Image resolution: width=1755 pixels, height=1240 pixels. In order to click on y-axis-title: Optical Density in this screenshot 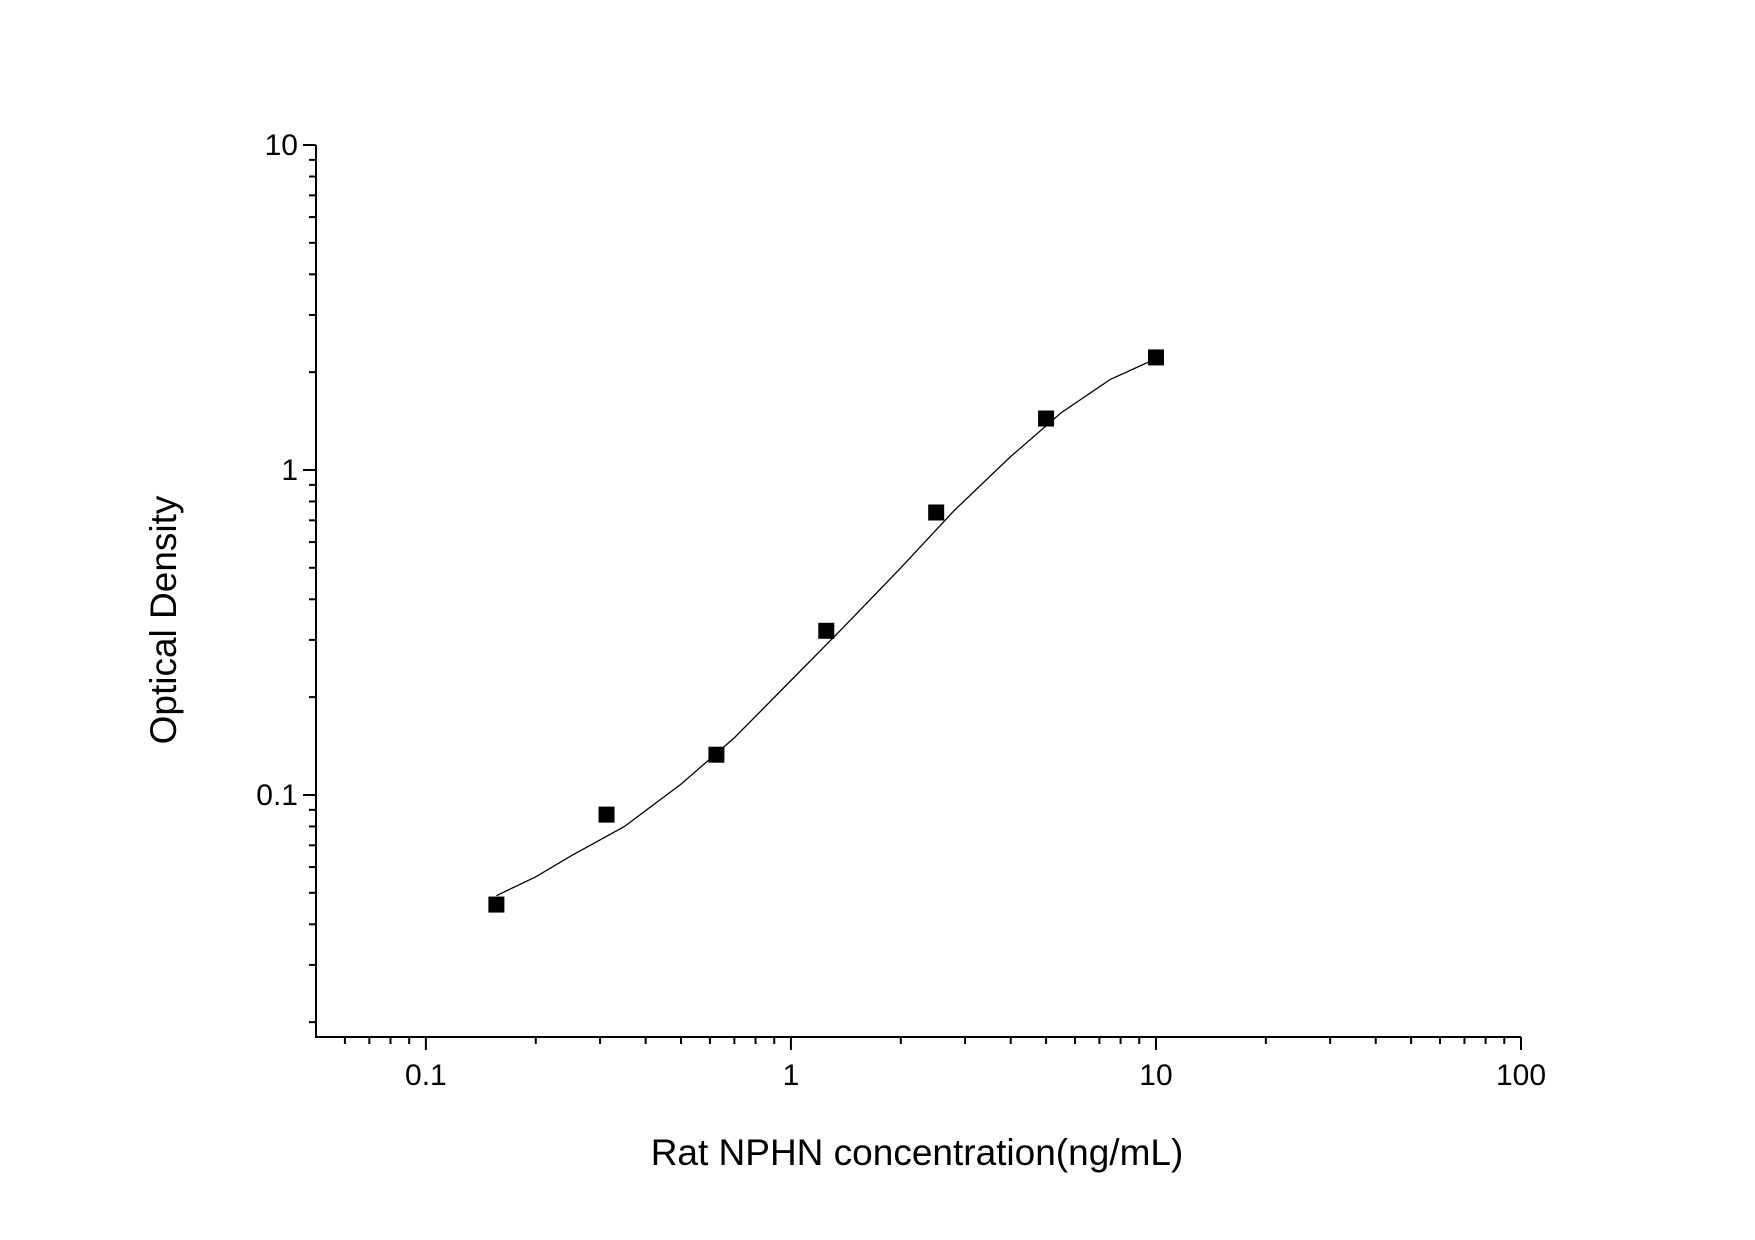, I will do `click(163, 619)`.